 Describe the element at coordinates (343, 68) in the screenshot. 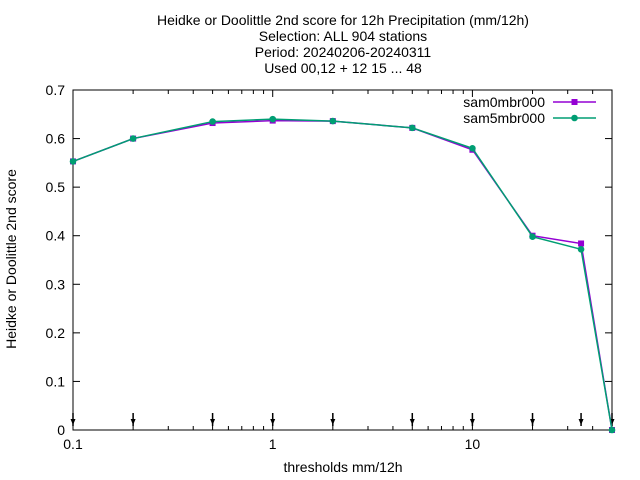

I see `title-line-4: Used 00,12 + 12 15 ... 48` at that location.